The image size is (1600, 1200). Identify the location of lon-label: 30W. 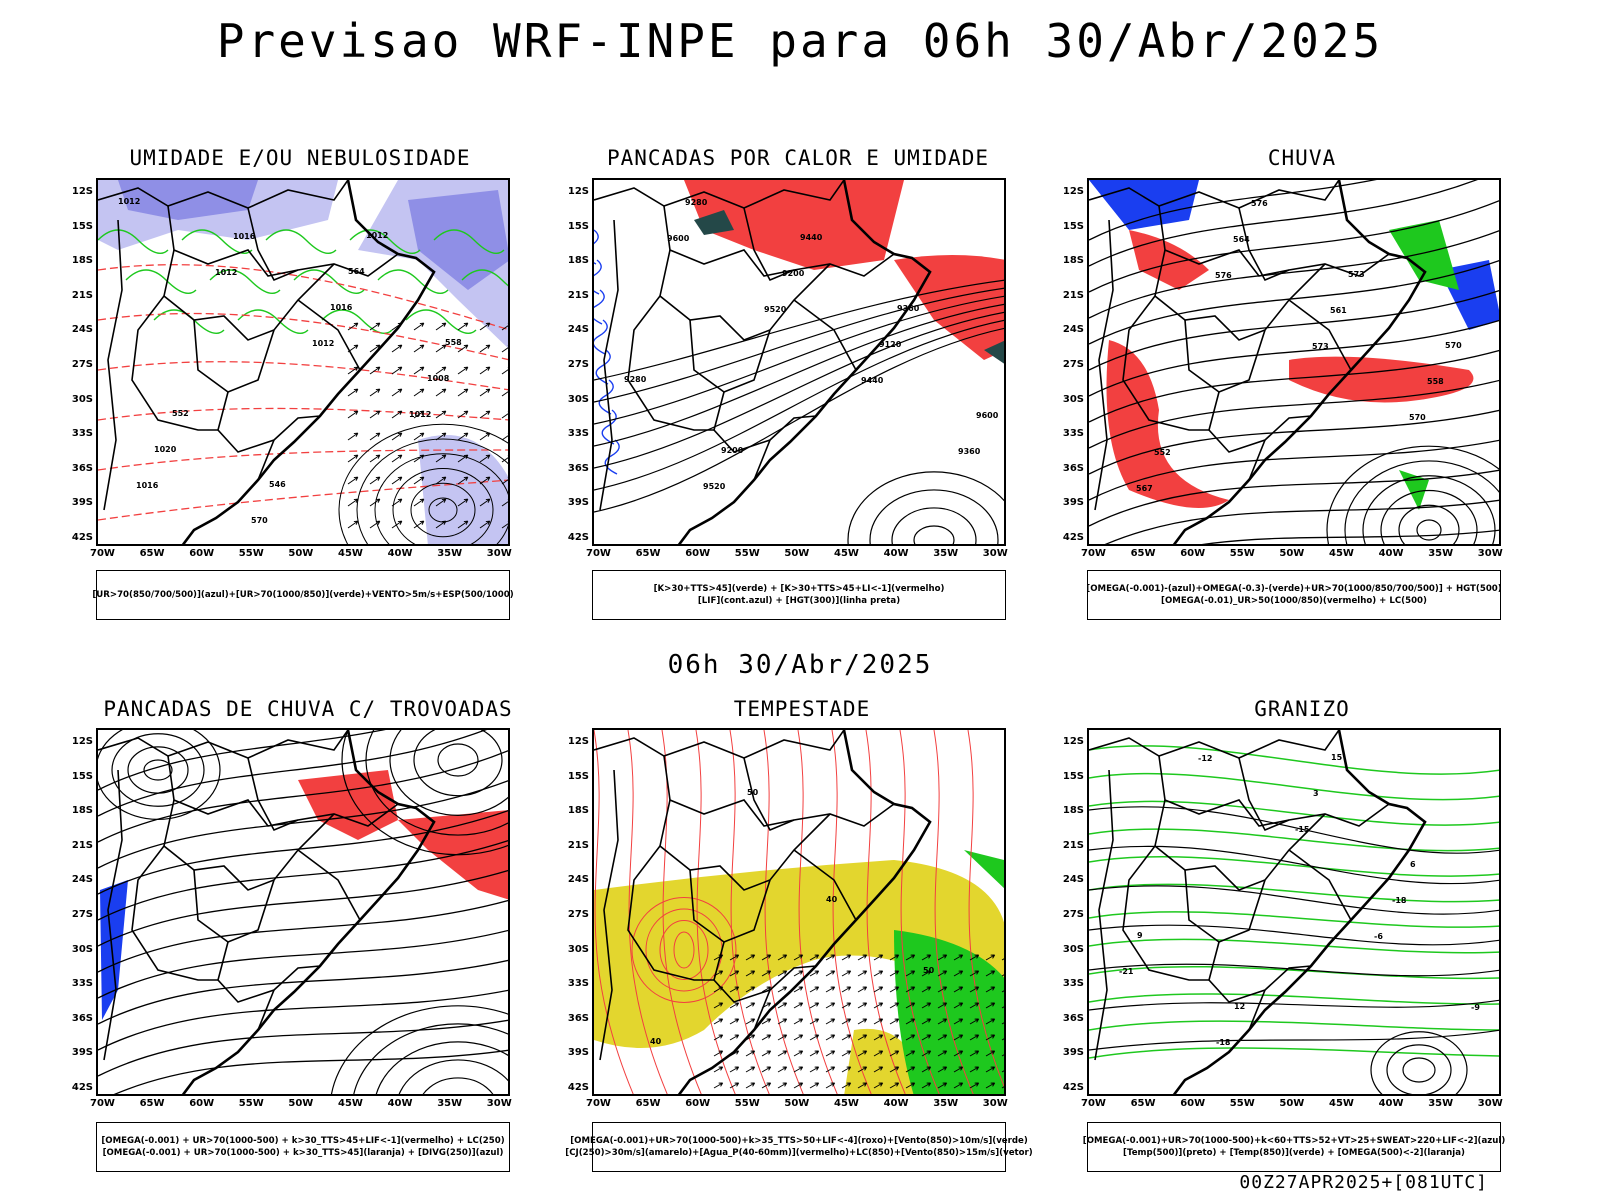
(995, 1103).